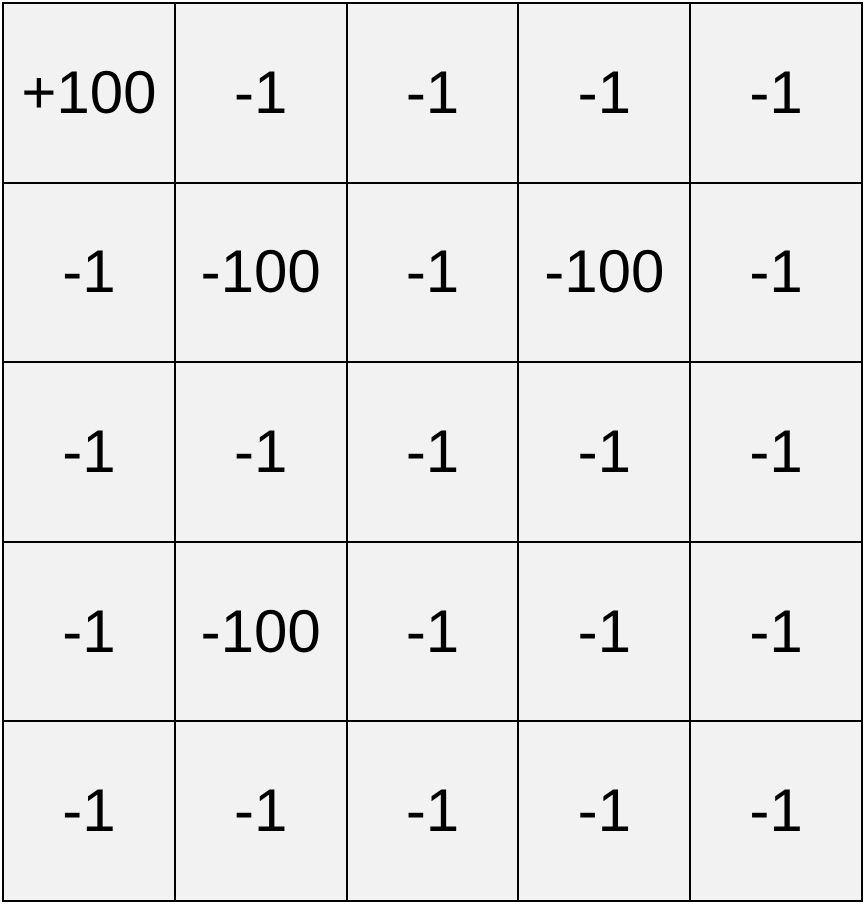 The width and height of the screenshot is (866, 904). Describe the element at coordinates (777, 94) in the screenshot. I see `grid-cell-r0-c4: -1` at that location.